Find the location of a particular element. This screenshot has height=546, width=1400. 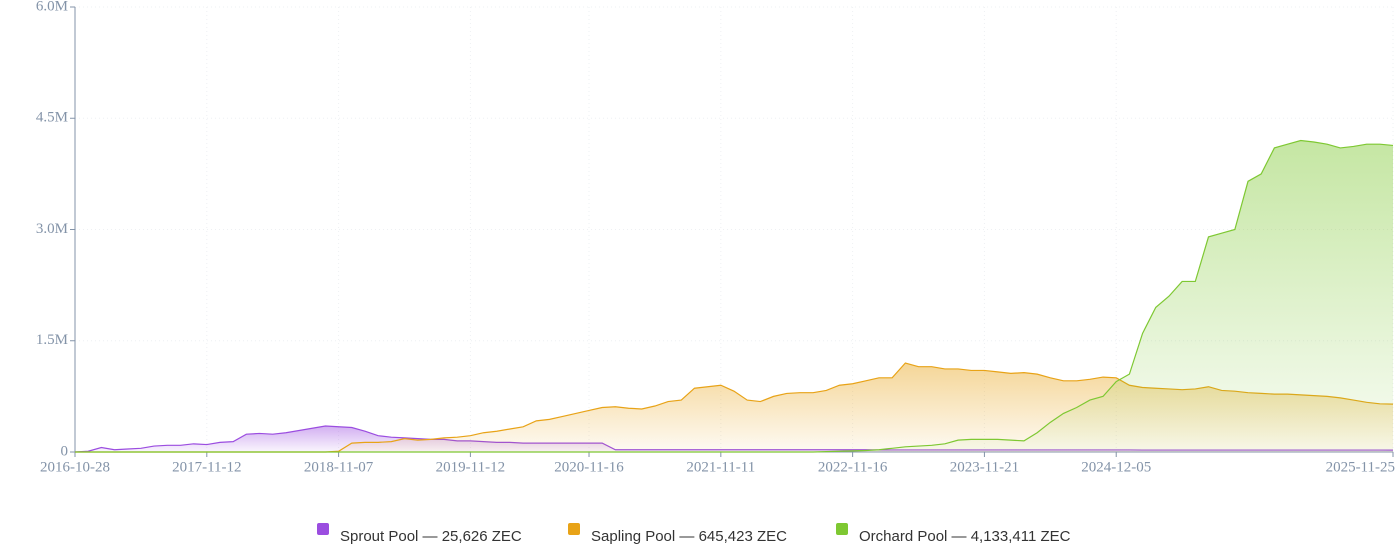

x-tick-label: 2018-11-07 is located at coordinates (339, 467).